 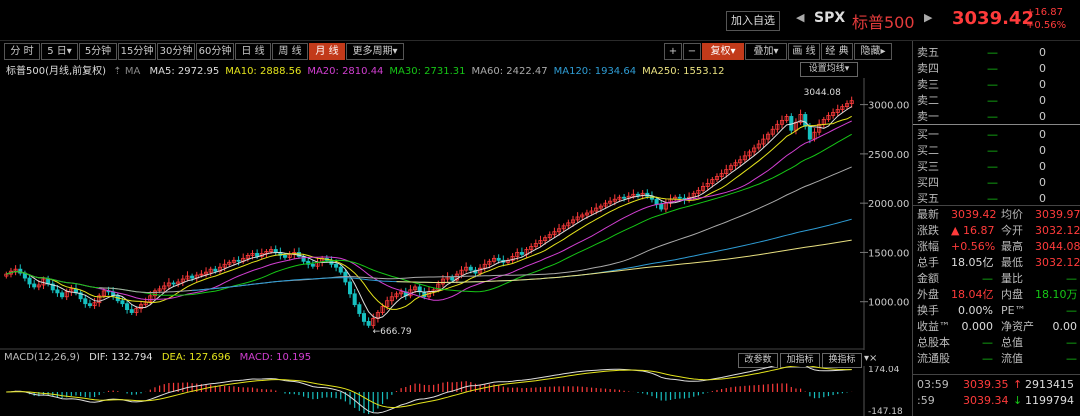 What do you see at coordinates (1012, 278) in the screenshot?
I see `quote-label: 量比` at bounding box center [1012, 278].